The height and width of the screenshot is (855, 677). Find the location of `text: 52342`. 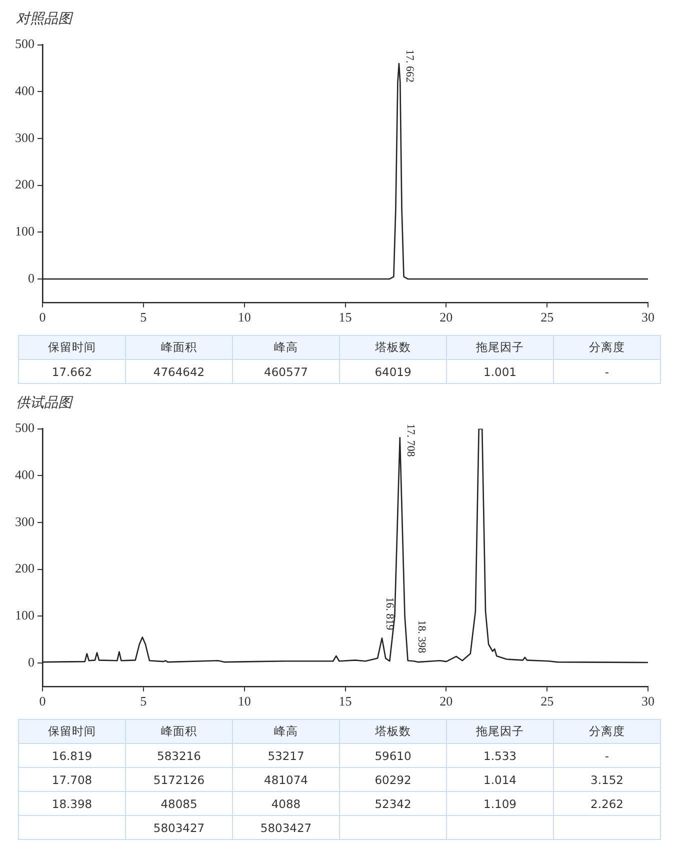

text: 52342 is located at coordinates (393, 804).